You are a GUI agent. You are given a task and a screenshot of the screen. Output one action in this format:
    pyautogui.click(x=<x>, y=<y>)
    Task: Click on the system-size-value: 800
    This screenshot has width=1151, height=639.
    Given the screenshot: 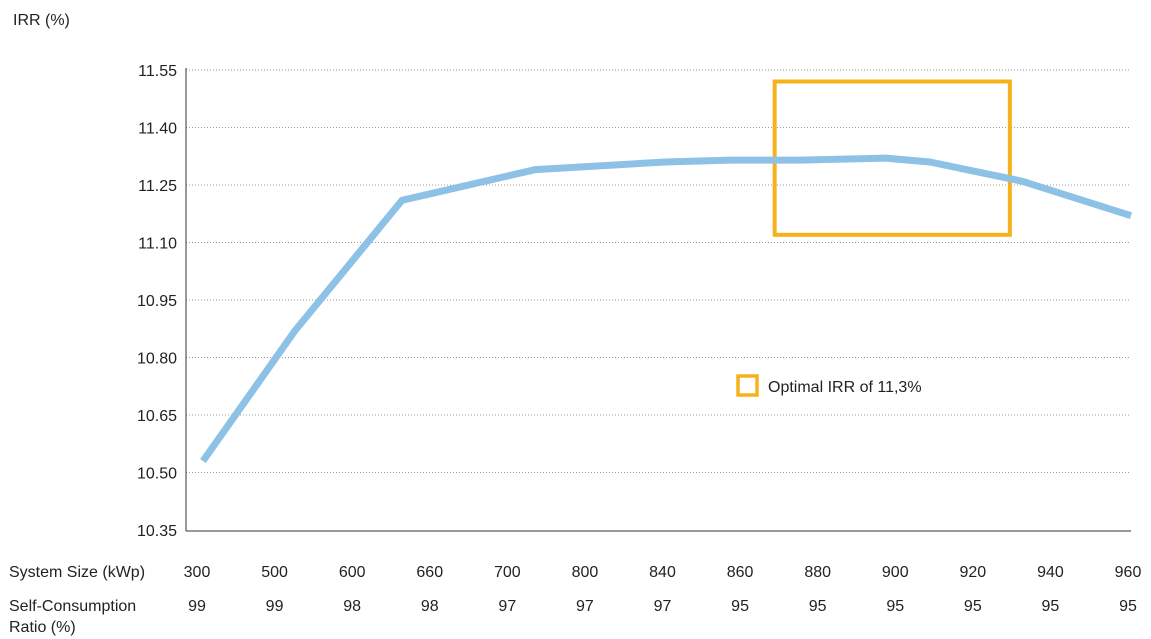 What is the action you would take?
    pyautogui.click(x=585, y=572)
    